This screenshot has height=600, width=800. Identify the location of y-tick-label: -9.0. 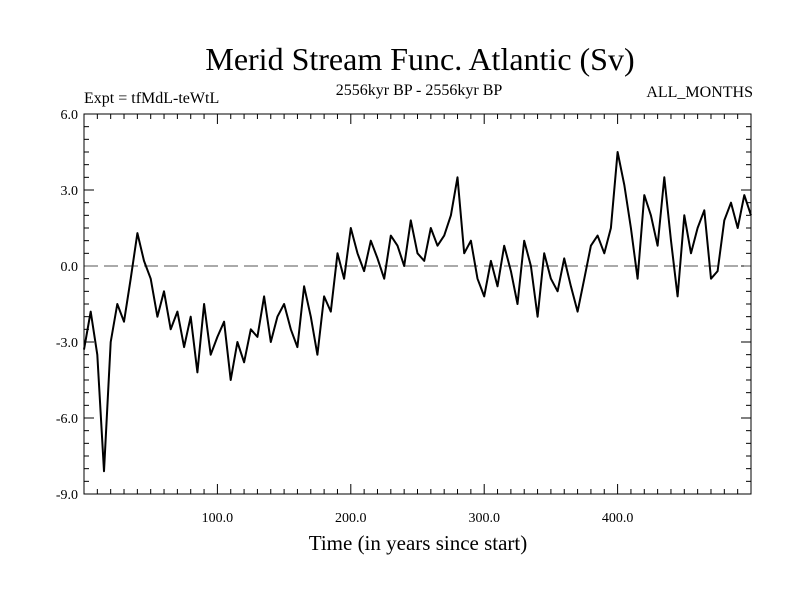
(67, 495).